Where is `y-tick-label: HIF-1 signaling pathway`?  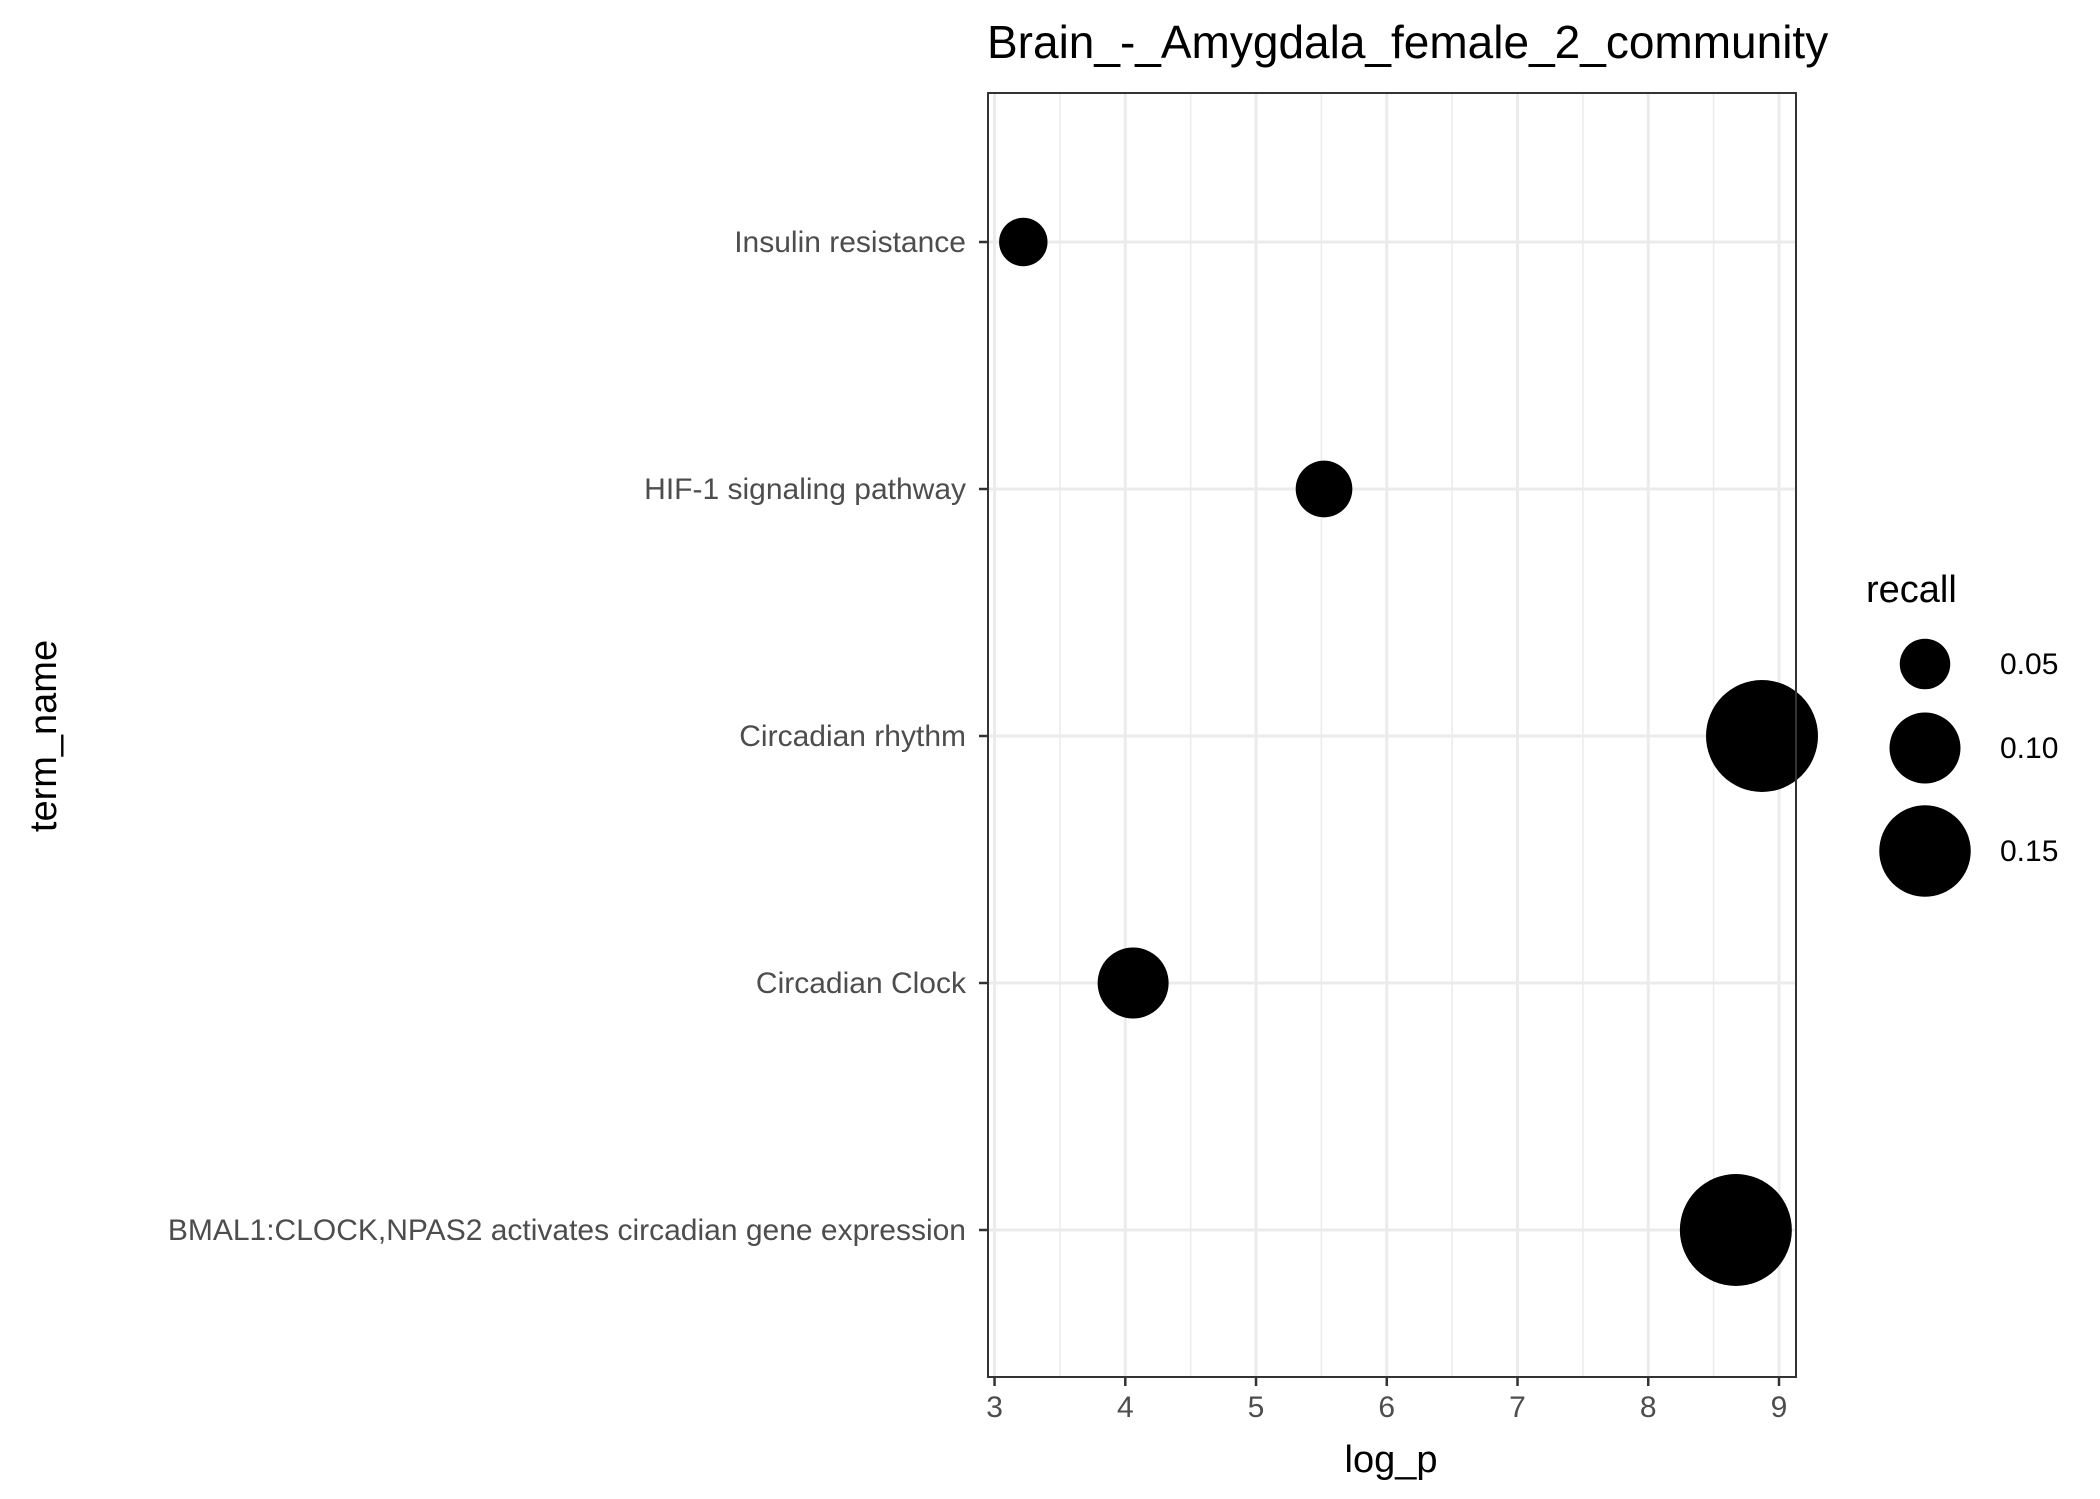 y-tick-label: HIF-1 signaling pathway is located at coordinates (805, 489).